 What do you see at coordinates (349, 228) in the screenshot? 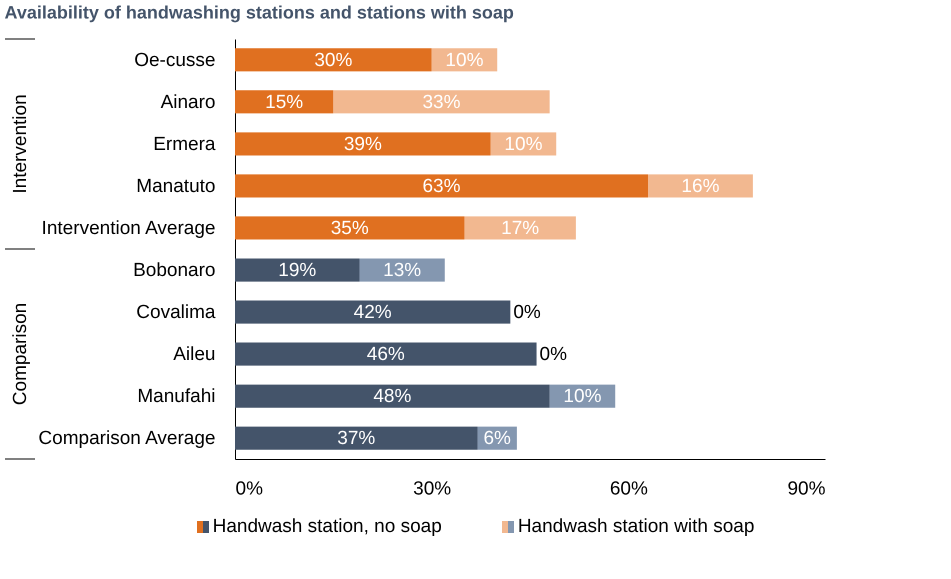
I see `data-label: 35%` at bounding box center [349, 228].